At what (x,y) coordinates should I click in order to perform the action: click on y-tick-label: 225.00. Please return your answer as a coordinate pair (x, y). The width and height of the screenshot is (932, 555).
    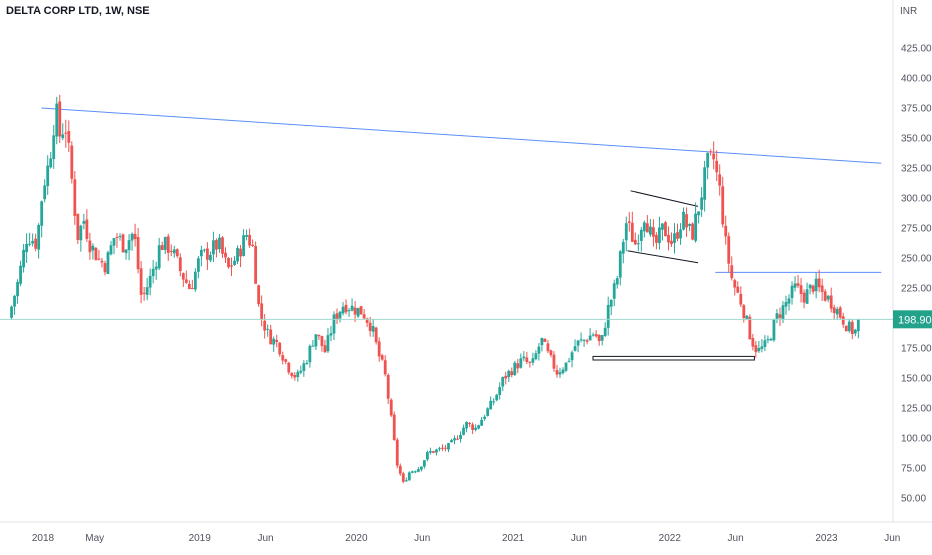
    Looking at the image, I should click on (916, 289).